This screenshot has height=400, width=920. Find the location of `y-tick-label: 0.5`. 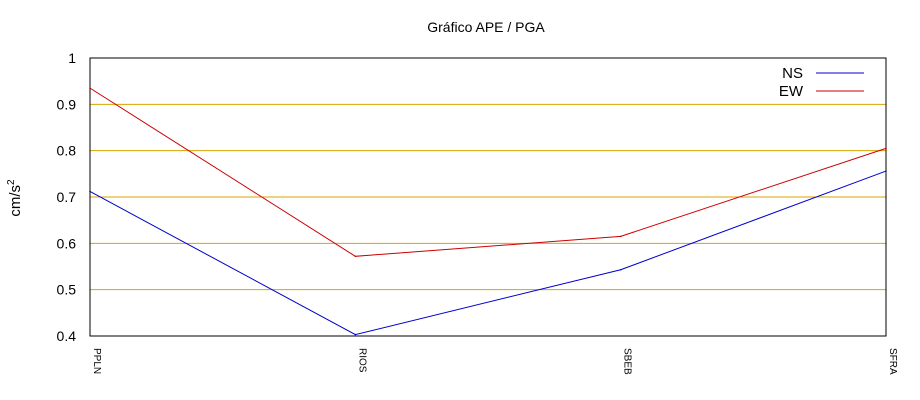

y-tick-label: 0.5 is located at coordinates (67, 290).